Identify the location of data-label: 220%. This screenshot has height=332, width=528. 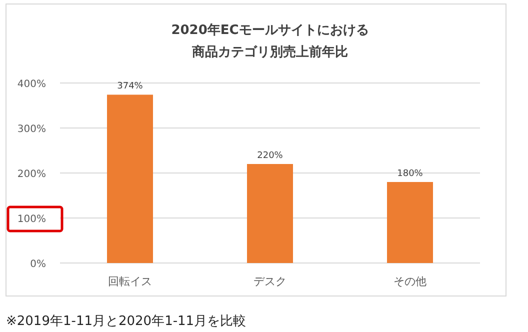
(270, 156).